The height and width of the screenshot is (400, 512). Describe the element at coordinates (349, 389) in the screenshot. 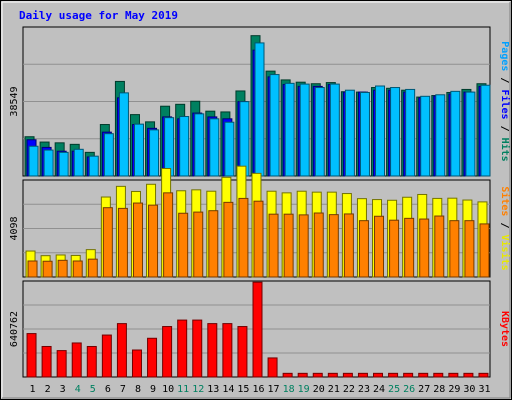

I see `x-tick-label-22: 22` at that location.